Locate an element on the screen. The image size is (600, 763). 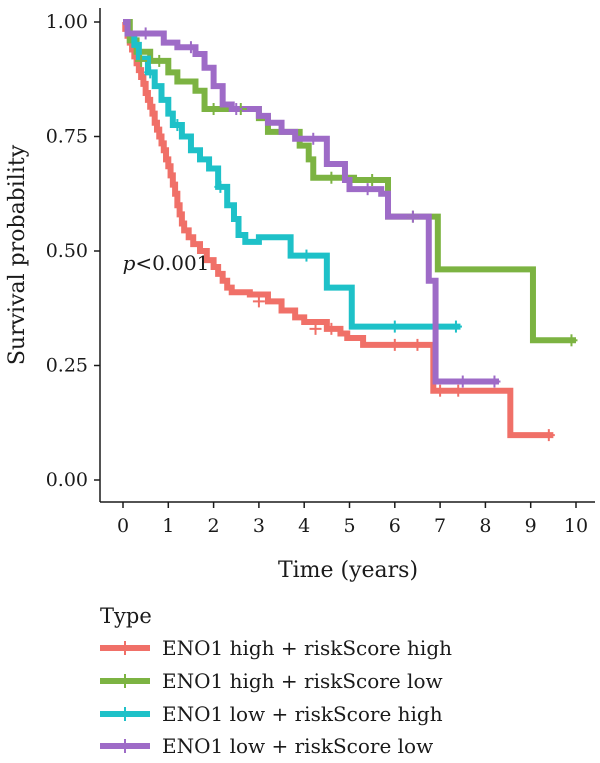
legend-label: ENO1 high + riskScore high is located at coordinates (307, 648).